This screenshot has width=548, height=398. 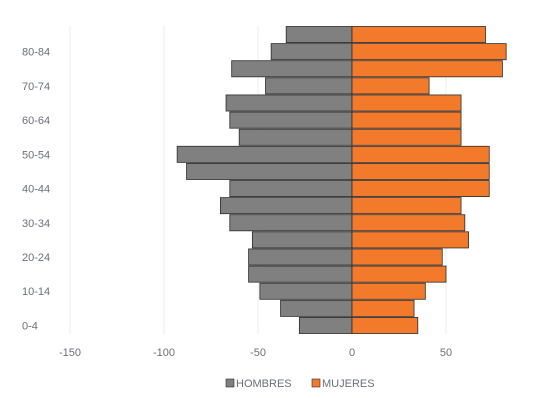 I want to click on x-tick-label: 0, so click(x=352, y=353).